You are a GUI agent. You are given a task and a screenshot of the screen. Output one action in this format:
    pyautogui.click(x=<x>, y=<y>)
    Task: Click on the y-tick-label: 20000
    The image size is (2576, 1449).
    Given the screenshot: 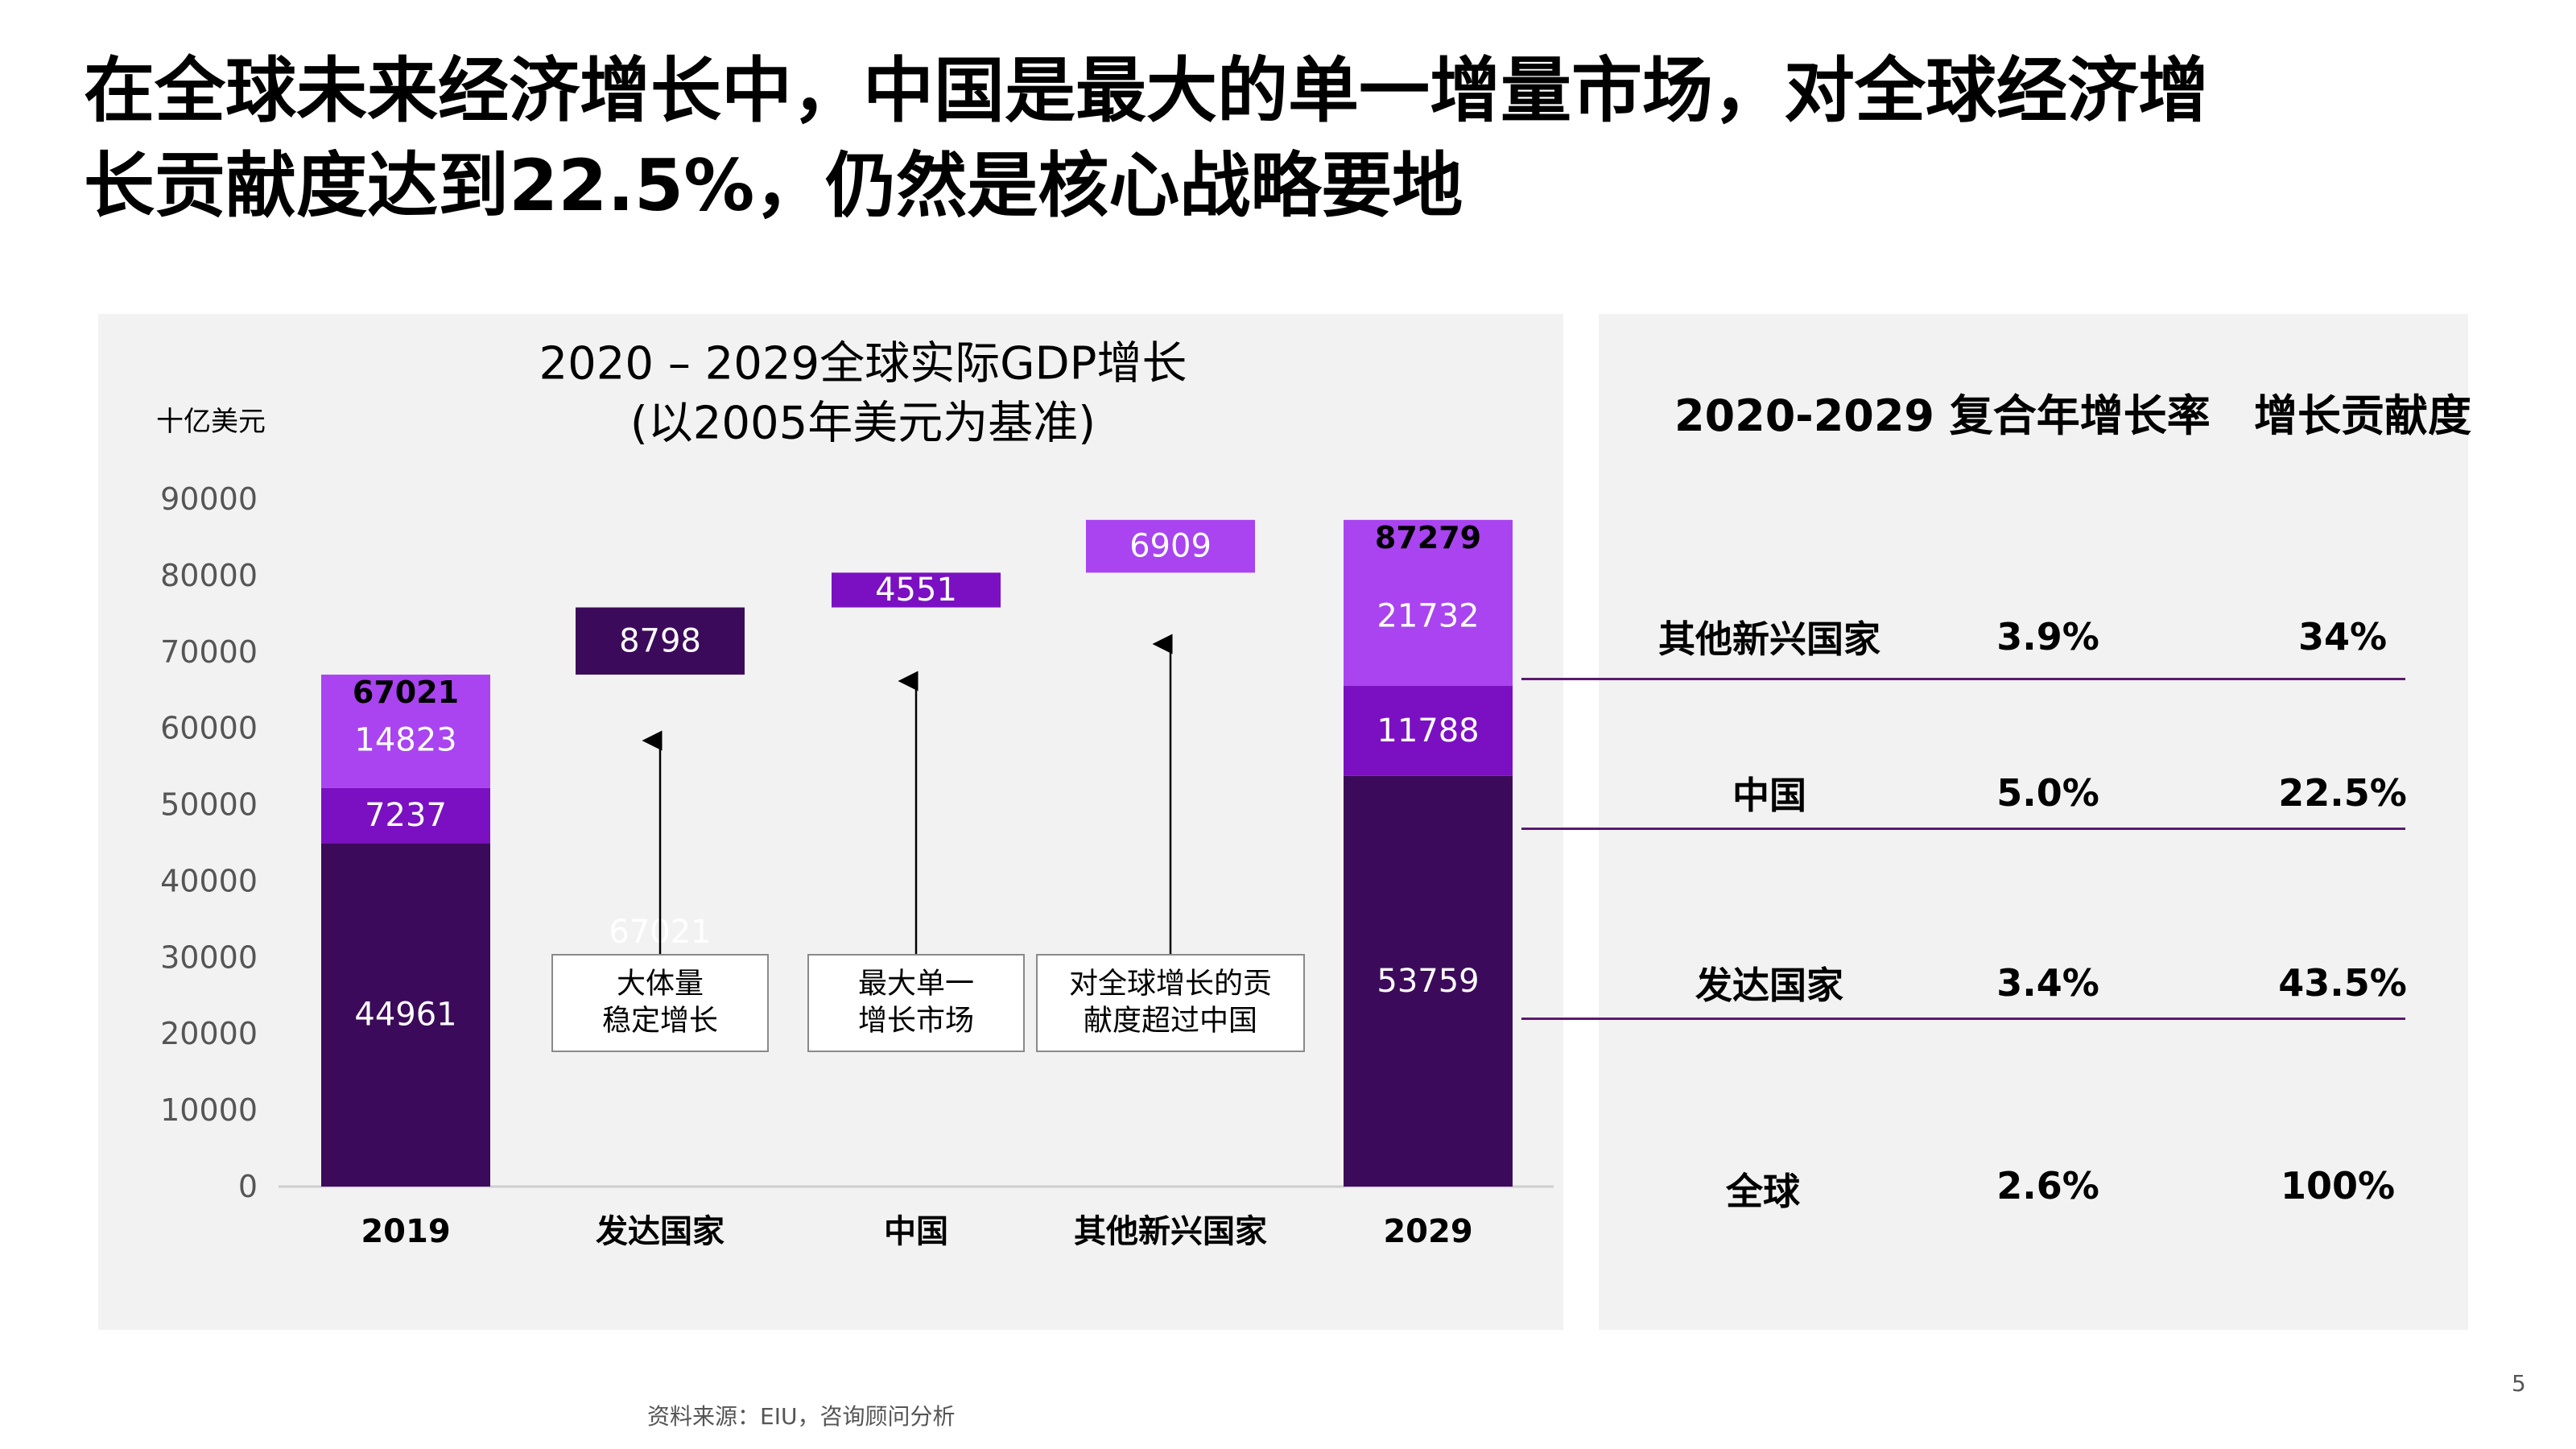 What is the action you would take?
    pyautogui.click(x=209, y=1033)
    